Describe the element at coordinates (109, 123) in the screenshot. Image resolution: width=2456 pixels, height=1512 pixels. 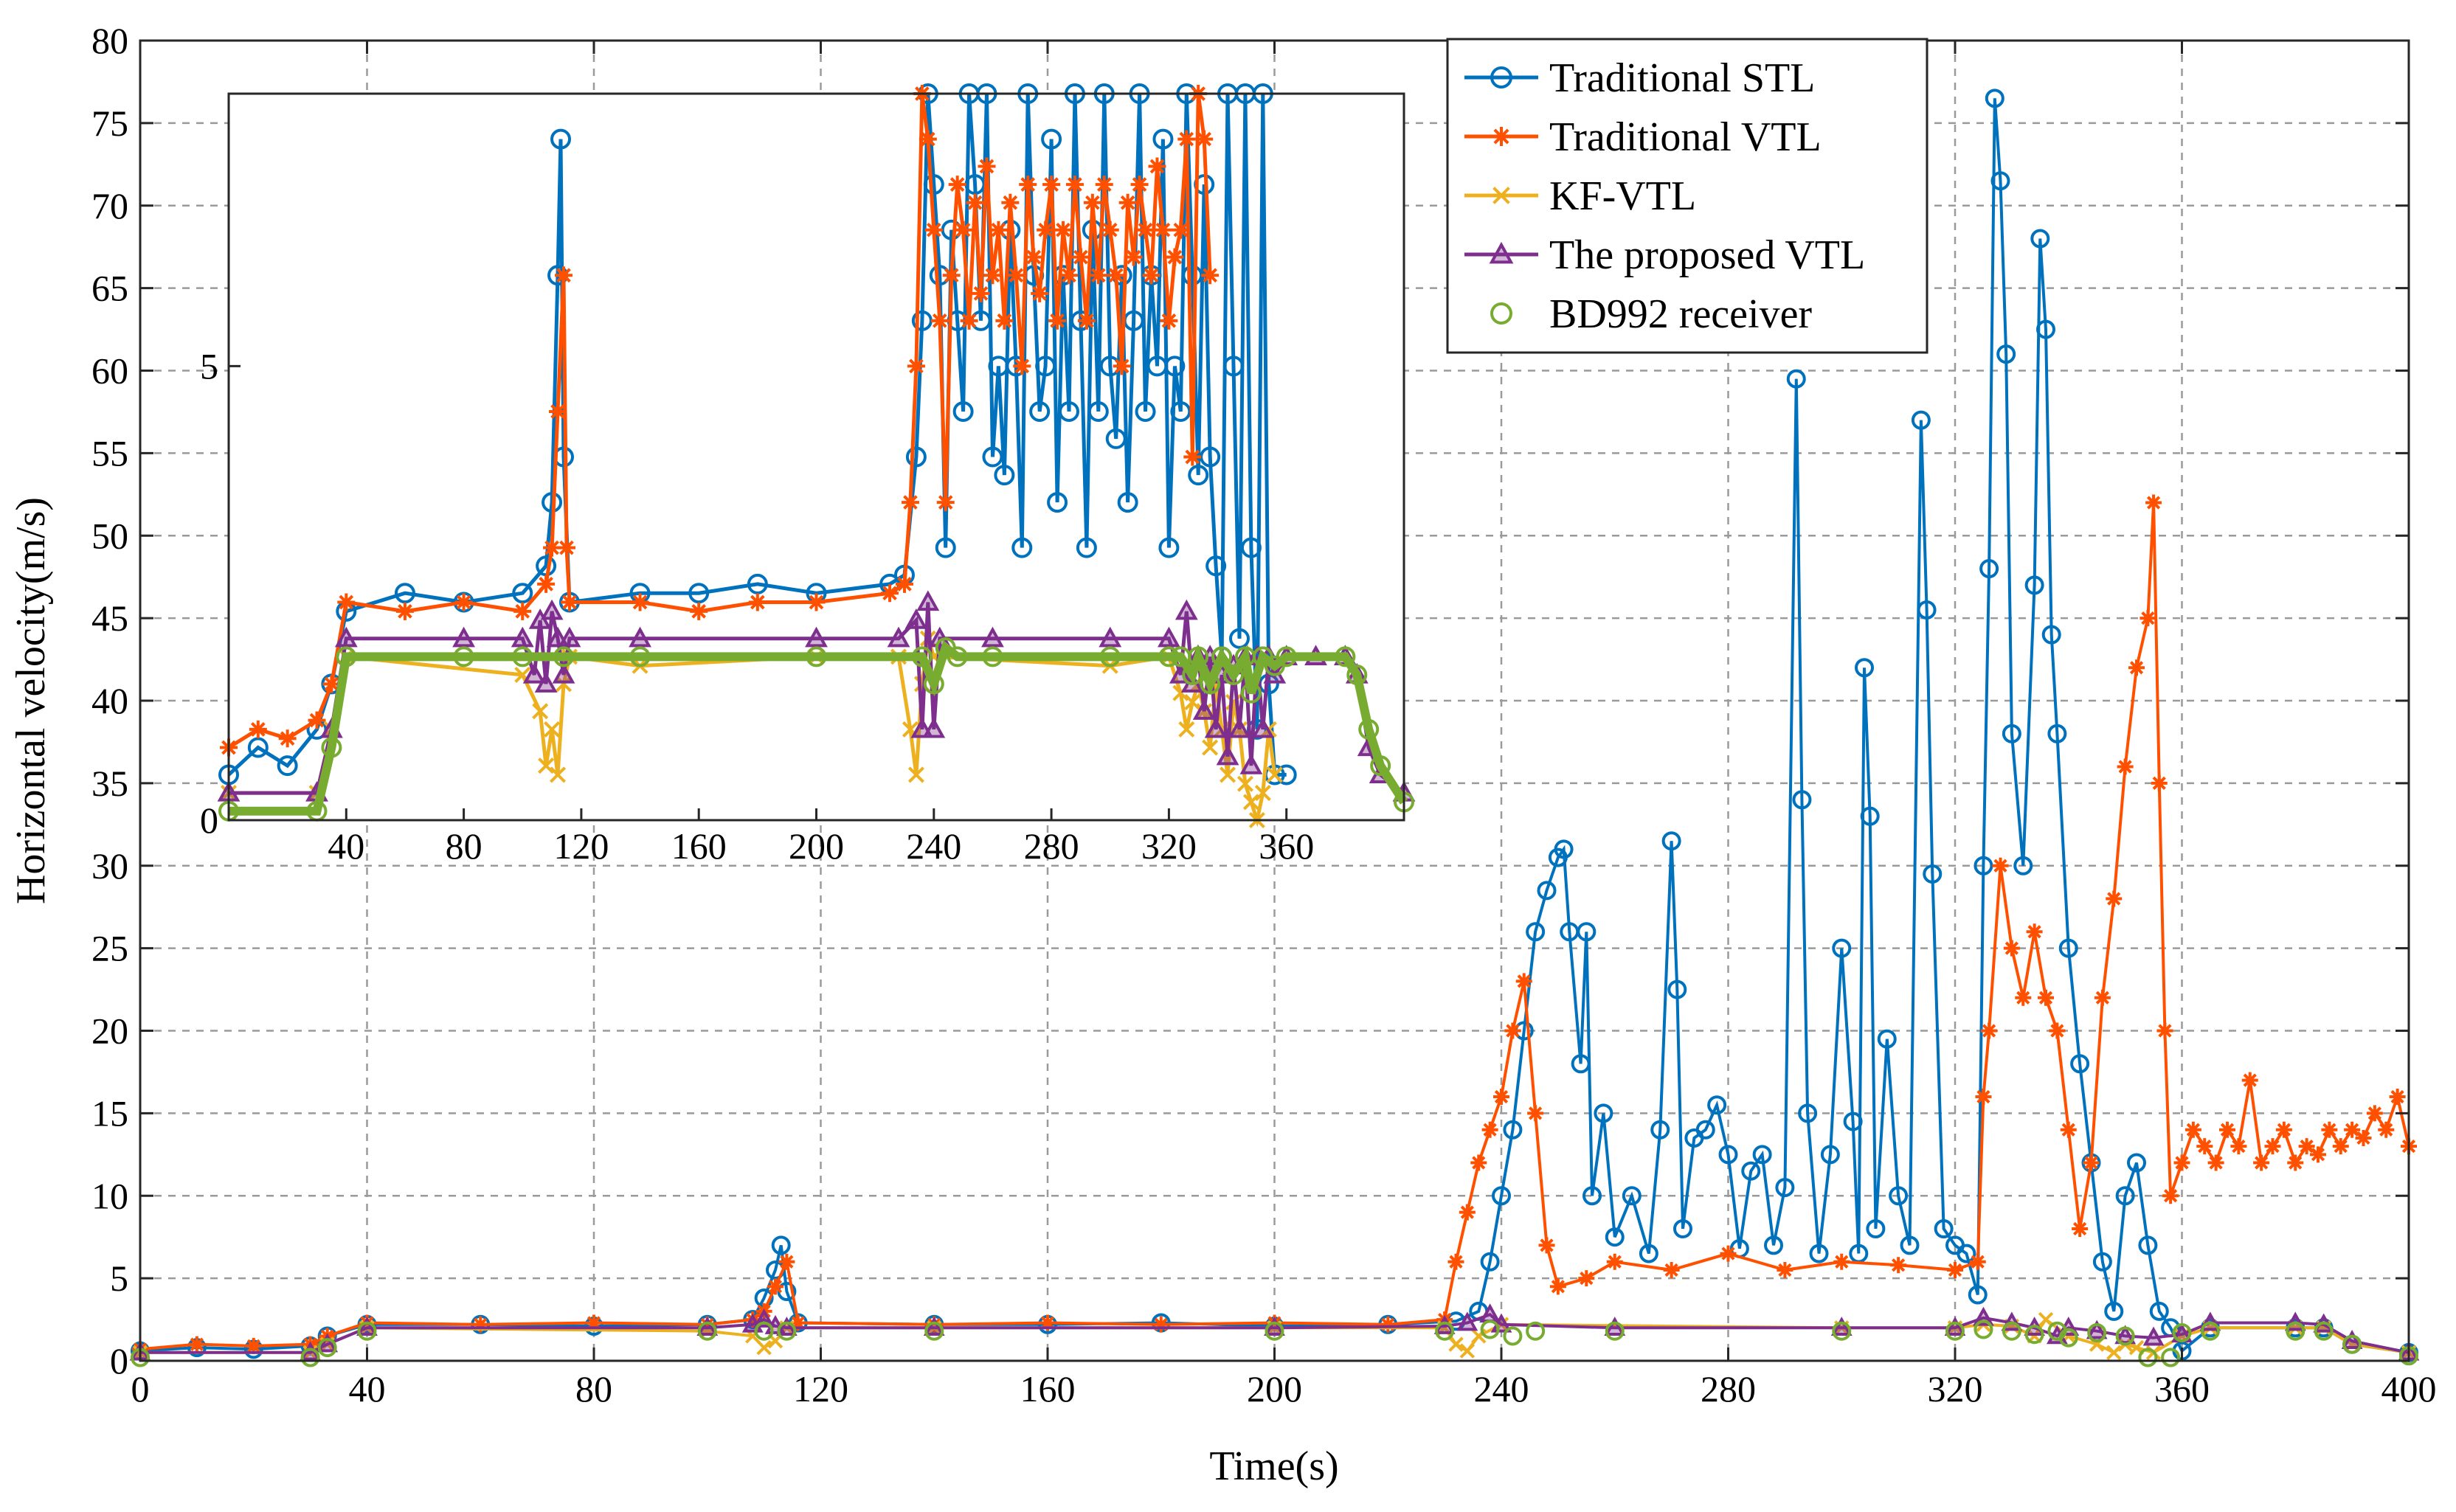
I see `y-tick-label: 75` at that location.